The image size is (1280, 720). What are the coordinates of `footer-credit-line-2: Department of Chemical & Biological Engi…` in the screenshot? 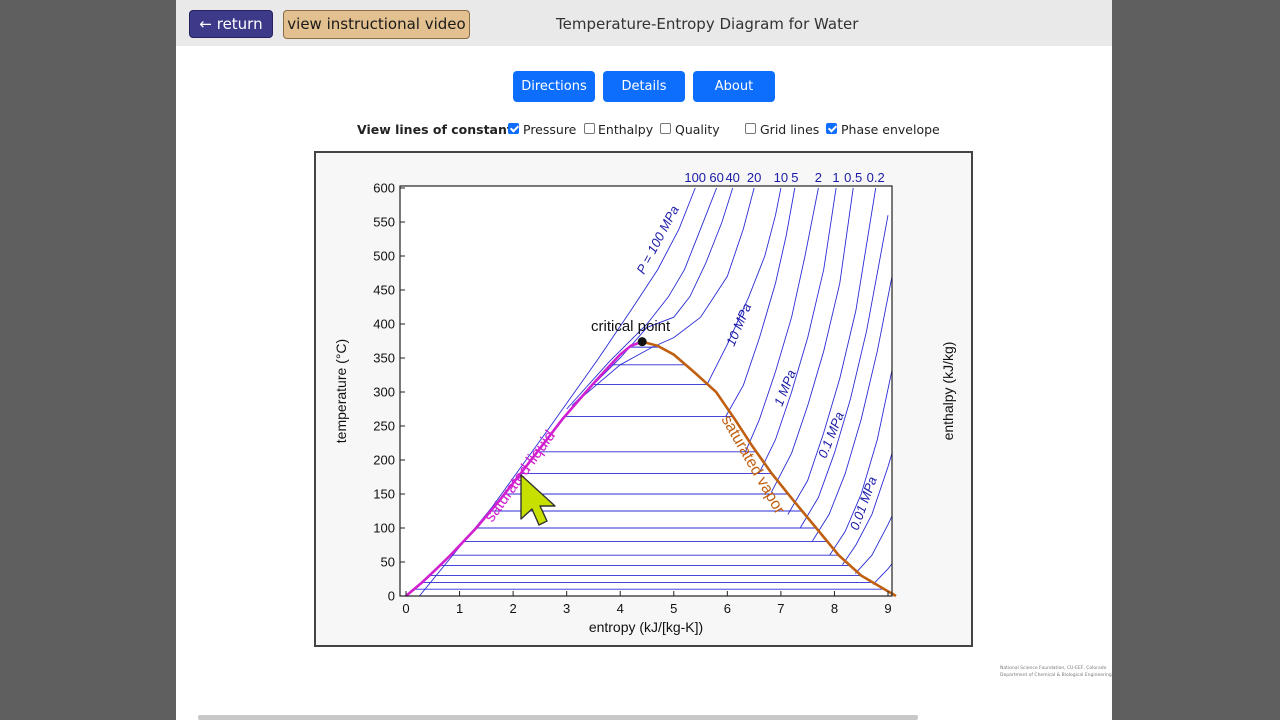 It's located at (1056, 675).